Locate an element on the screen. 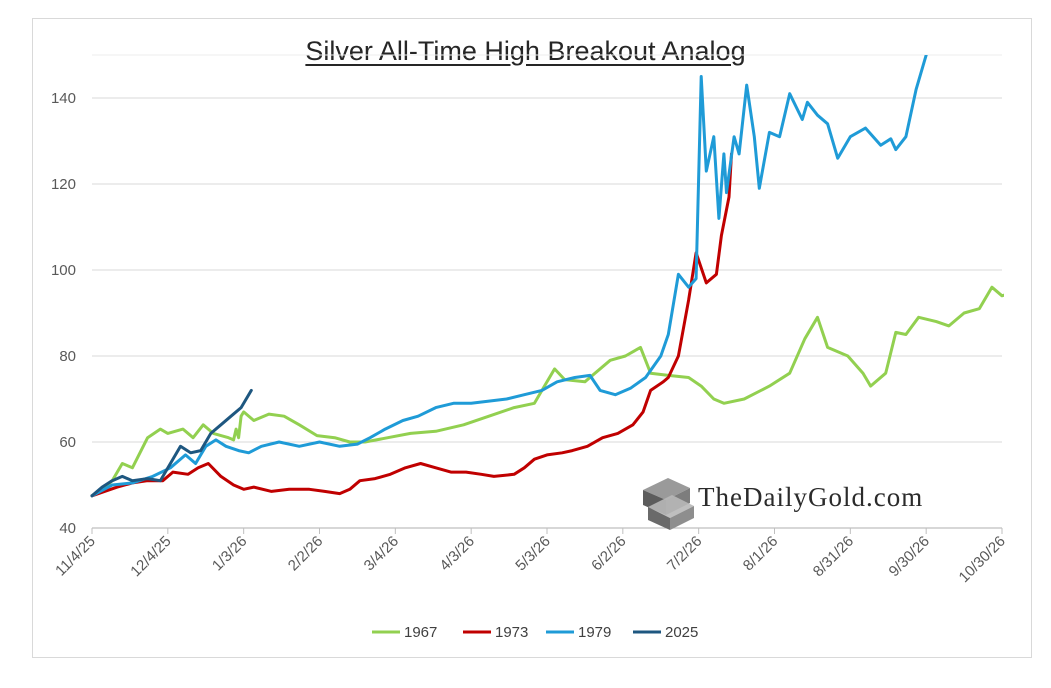  y-axis-ticks: 40 60 80 100 120 140 is located at coordinates (63, 313).